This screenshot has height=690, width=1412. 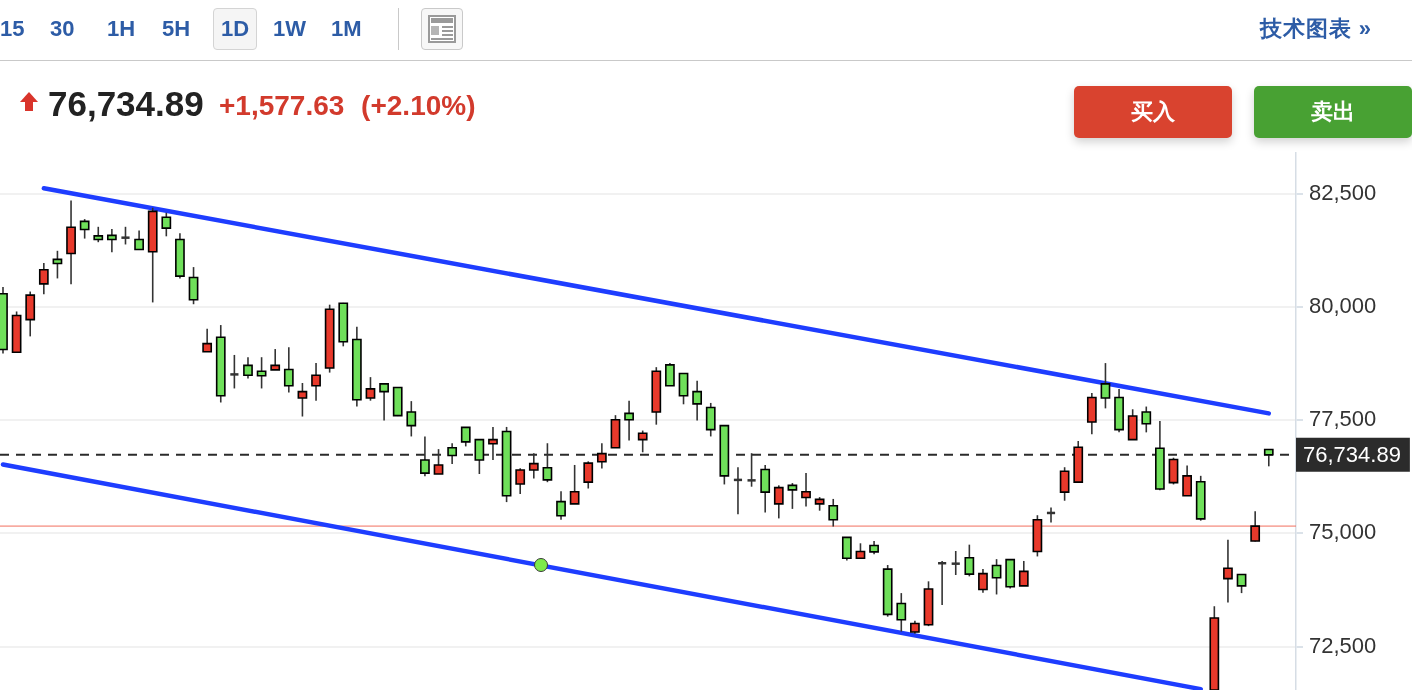 I want to click on text: 15, so click(x=12, y=29).